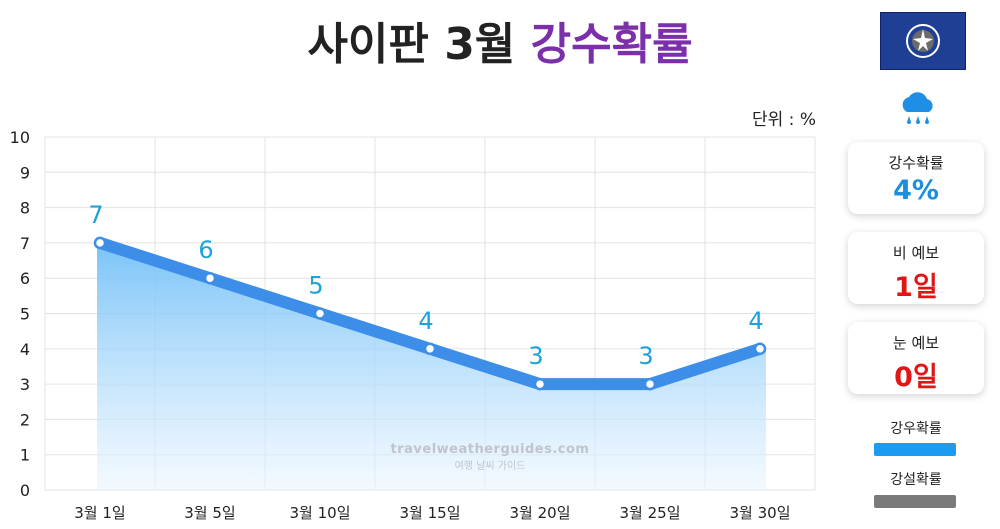 The image size is (1000, 529). I want to click on data-label: 6, so click(205, 250).